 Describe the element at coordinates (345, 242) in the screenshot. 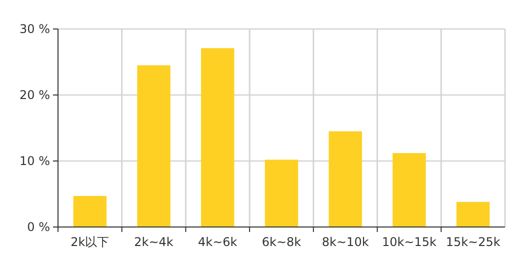

I see `x-tick-label: 8k~10k` at that location.